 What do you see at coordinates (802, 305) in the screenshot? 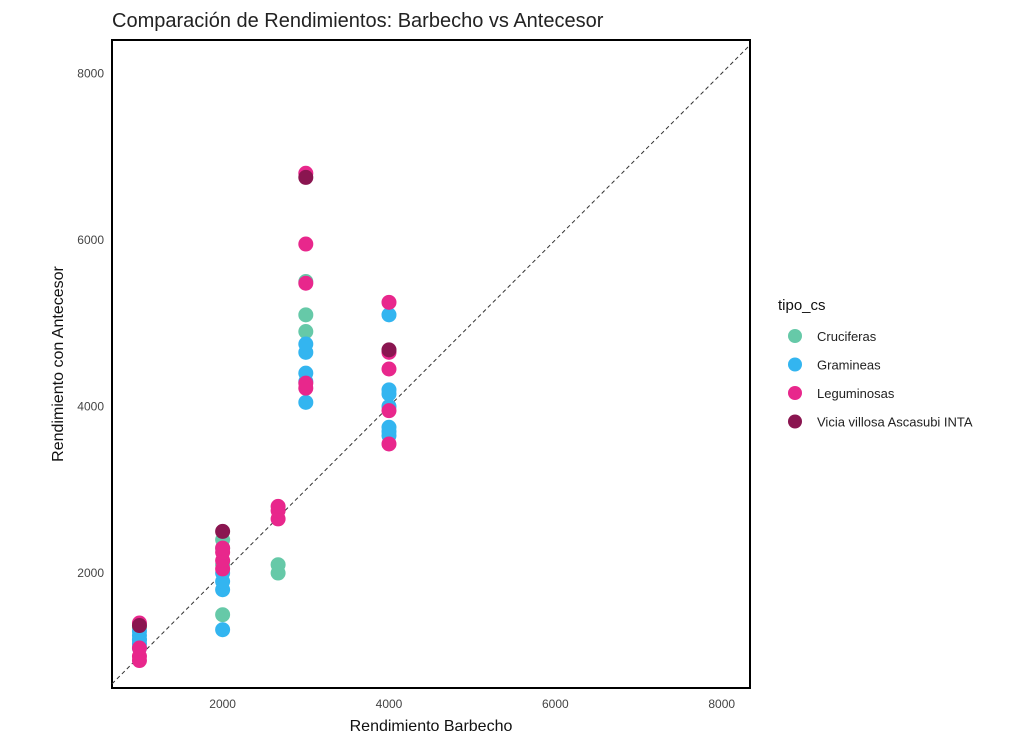
I see `legend-title: tipo_cs` at bounding box center [802, 305].